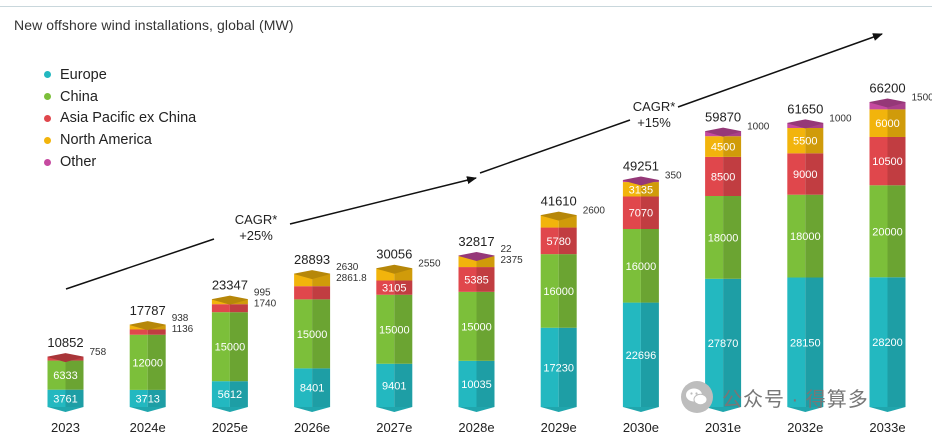 The width and height of the screenshot is (932, 437). I want to click on segment-label: 6333, so click(65, 376).